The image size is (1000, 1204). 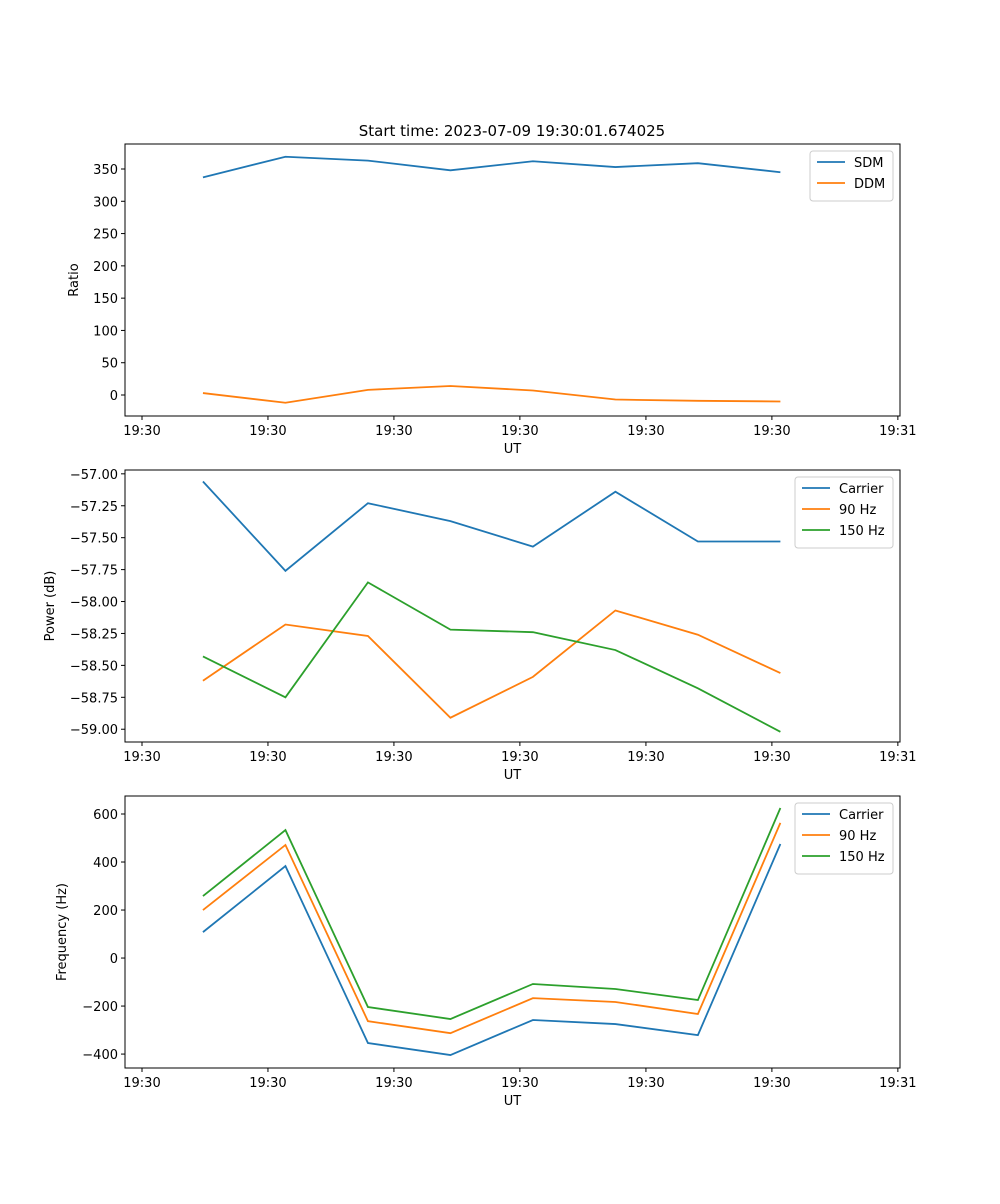 I want to click on y-tick-label: −58.50, so click(x=94, y=666).